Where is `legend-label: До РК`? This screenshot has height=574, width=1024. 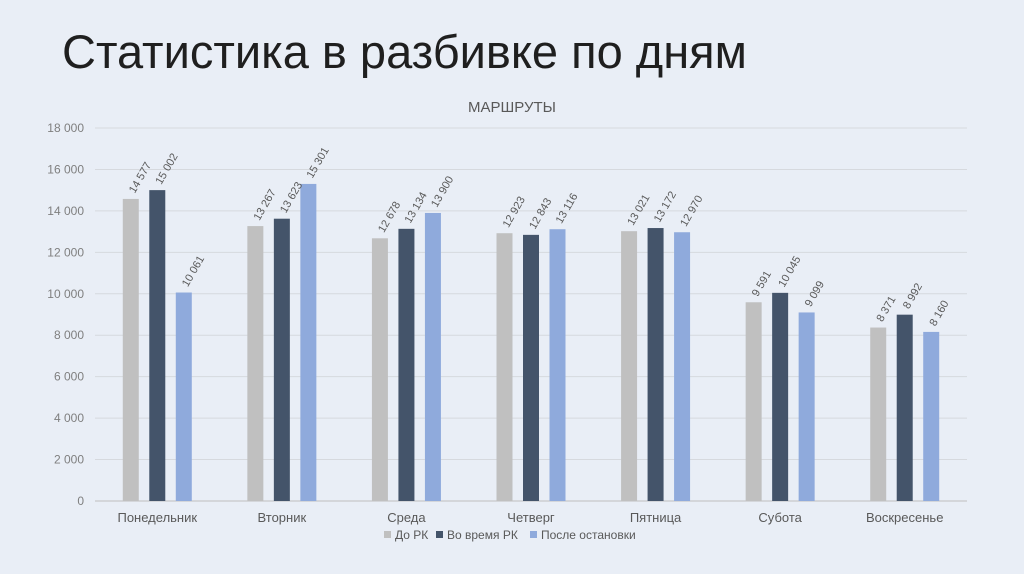
legend-label: До РК is located at coordinates (411, 535).